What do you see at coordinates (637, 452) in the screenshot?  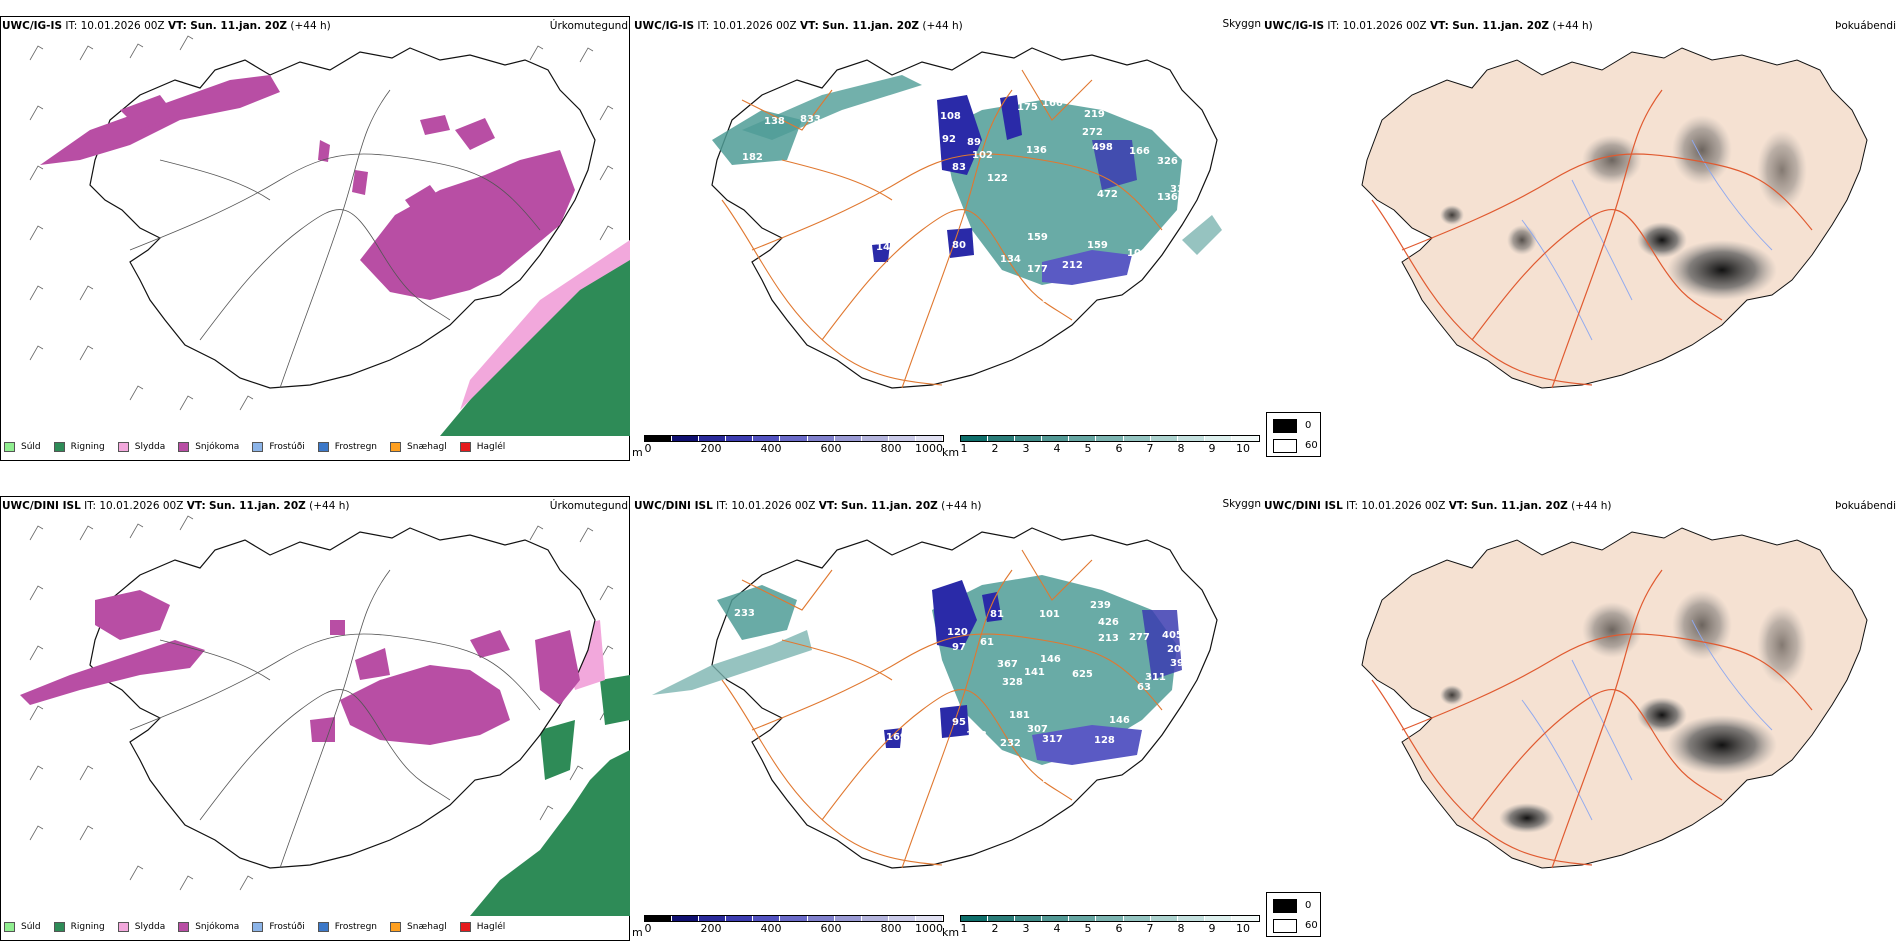 I see `colorbar-unit-m: m` at bounding box center [637, 452].